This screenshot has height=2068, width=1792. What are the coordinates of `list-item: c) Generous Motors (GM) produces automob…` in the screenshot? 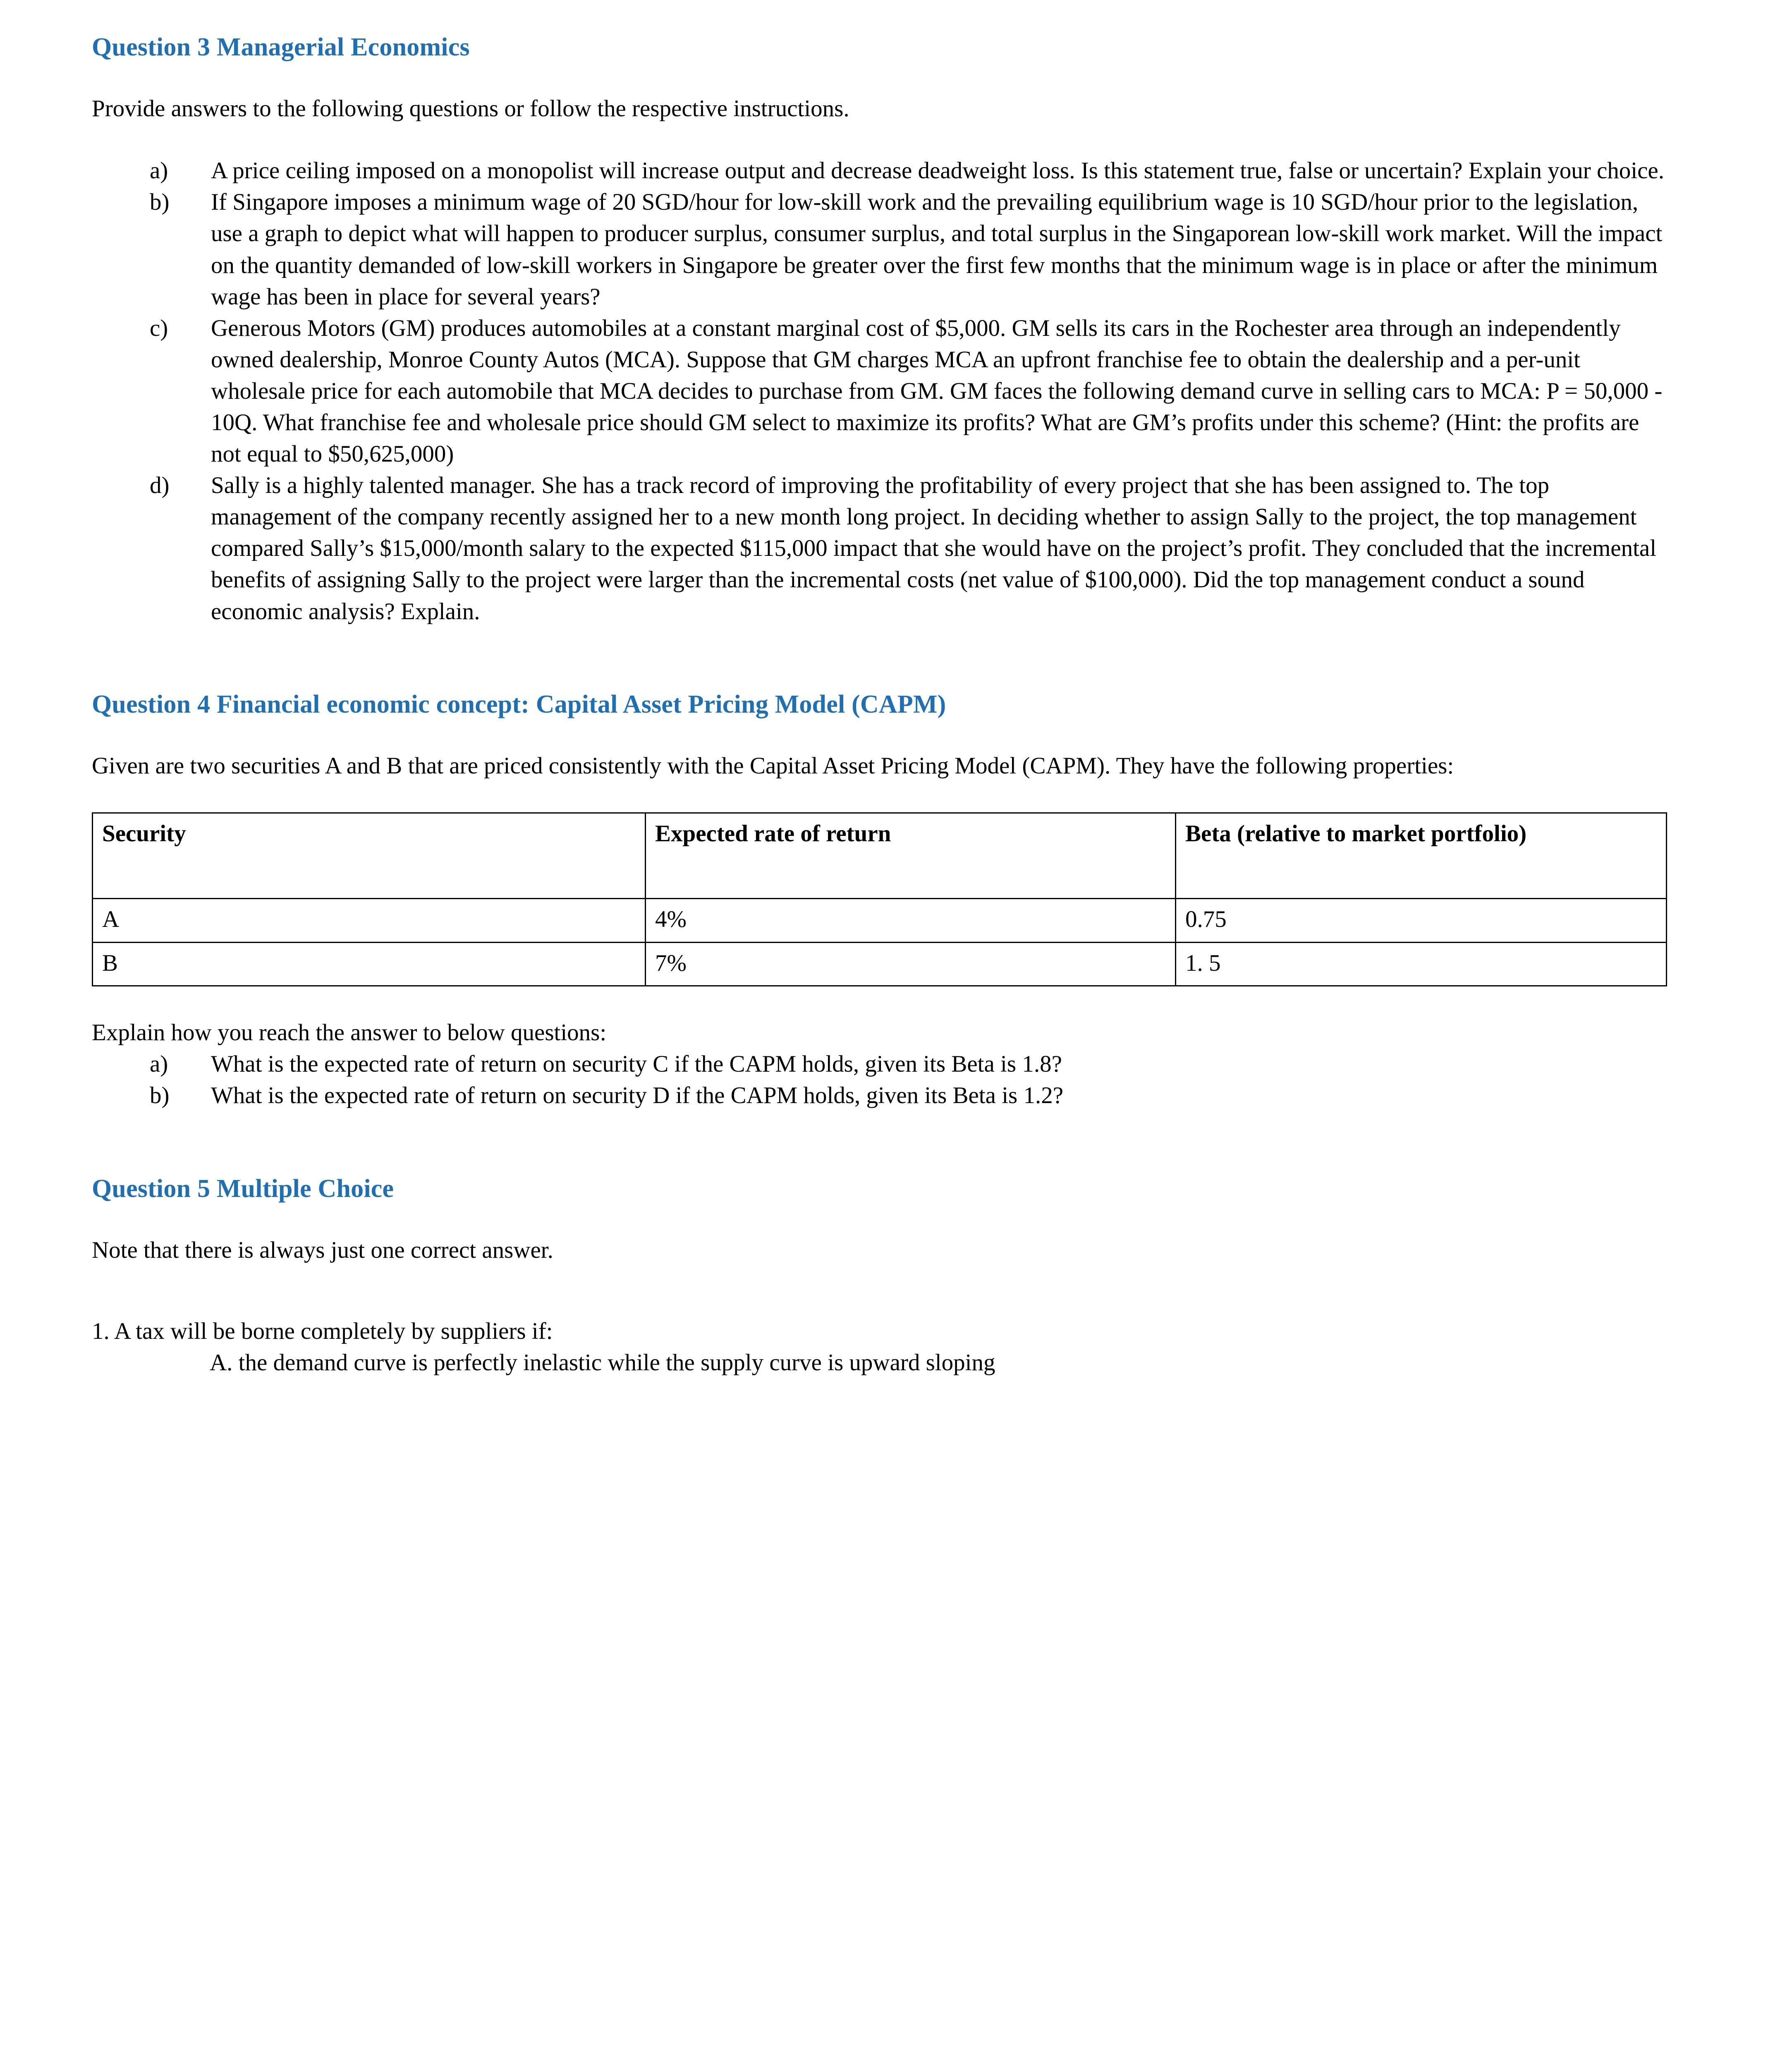 It's located at (909, 391).